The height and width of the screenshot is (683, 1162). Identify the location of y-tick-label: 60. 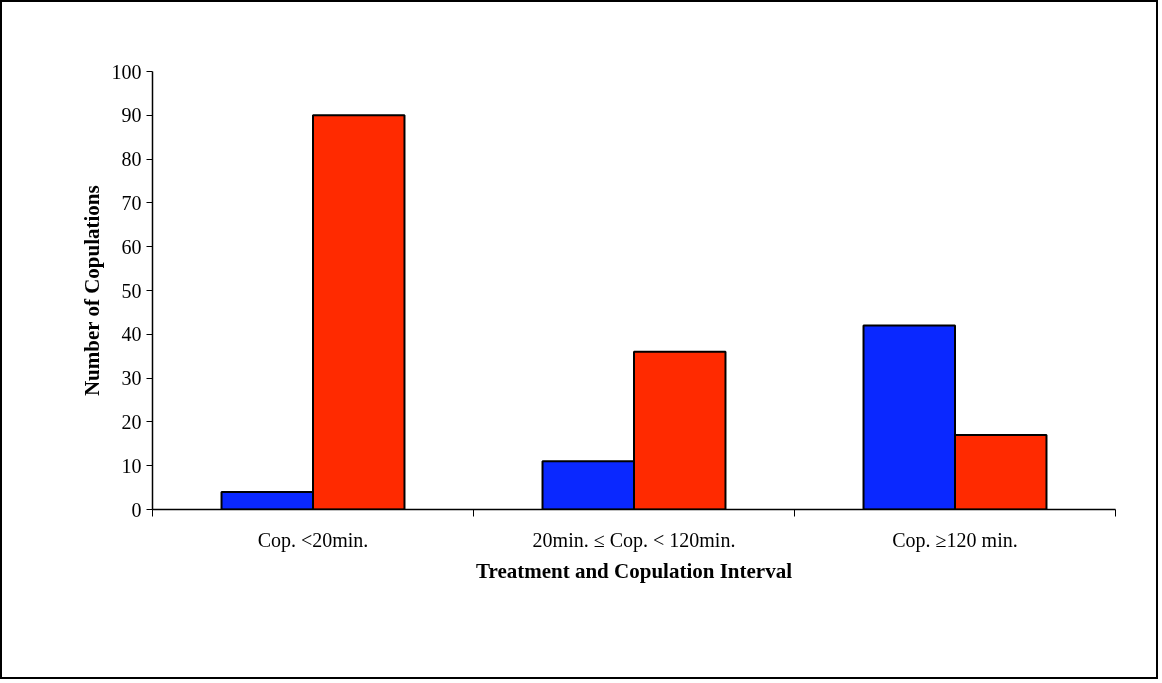
(131, 246).